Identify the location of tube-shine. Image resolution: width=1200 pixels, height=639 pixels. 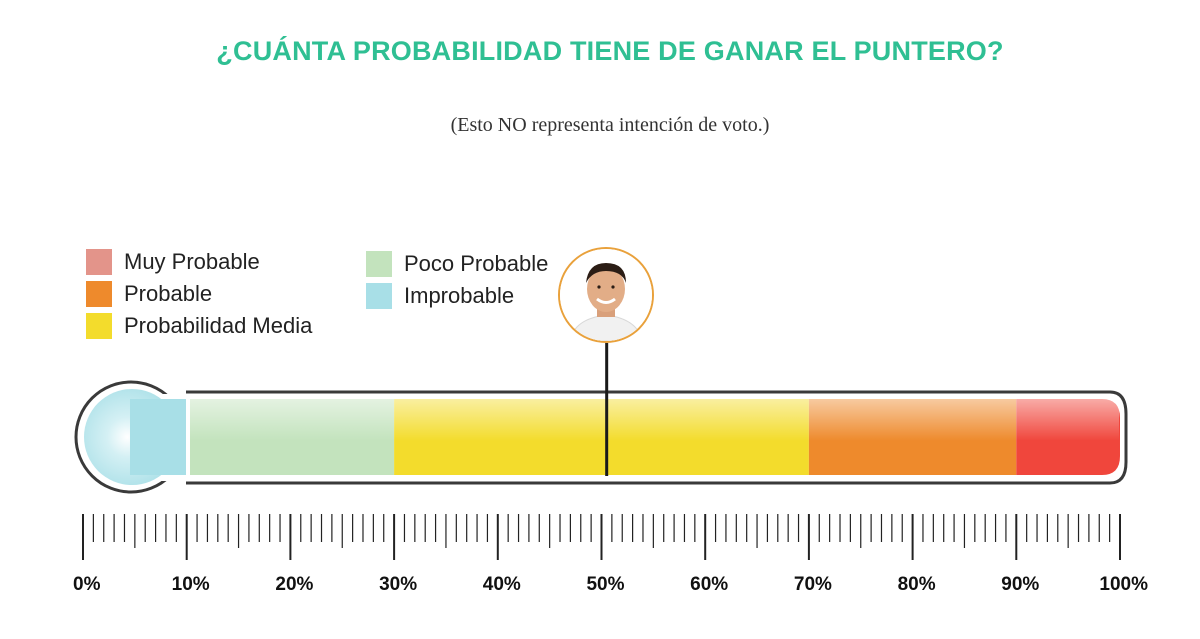
(652, 437).